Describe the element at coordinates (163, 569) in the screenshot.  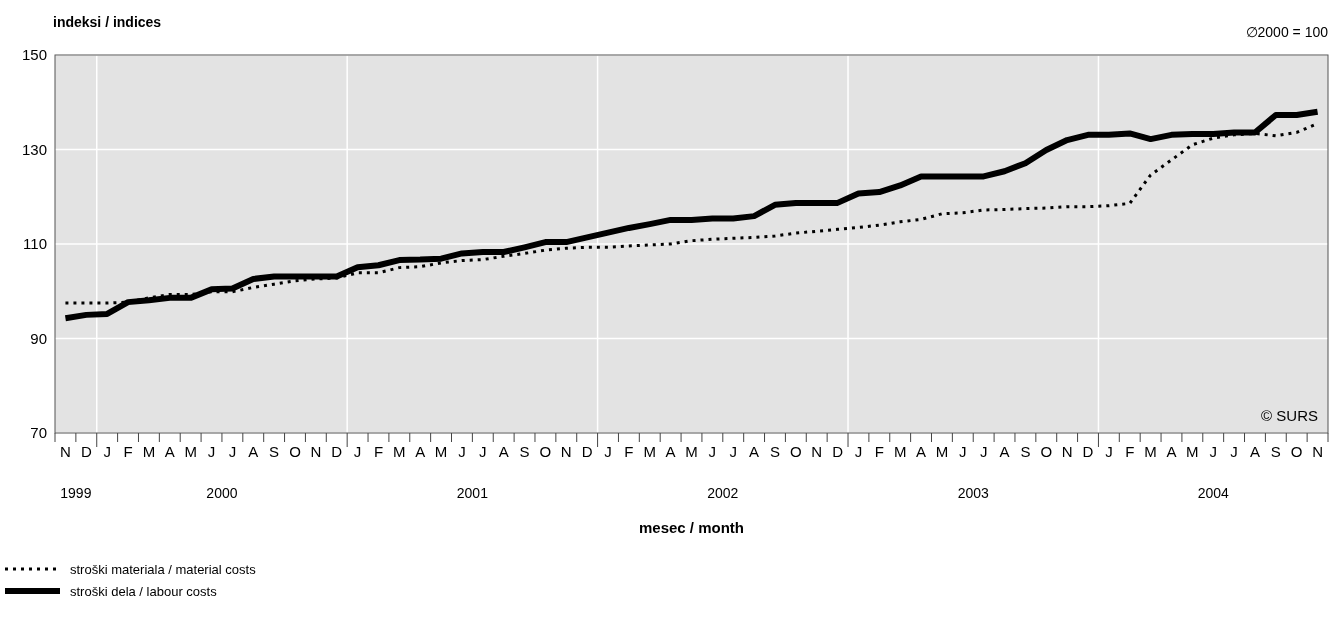
I see `legend-label: stroški materiala / material costs` at that location.